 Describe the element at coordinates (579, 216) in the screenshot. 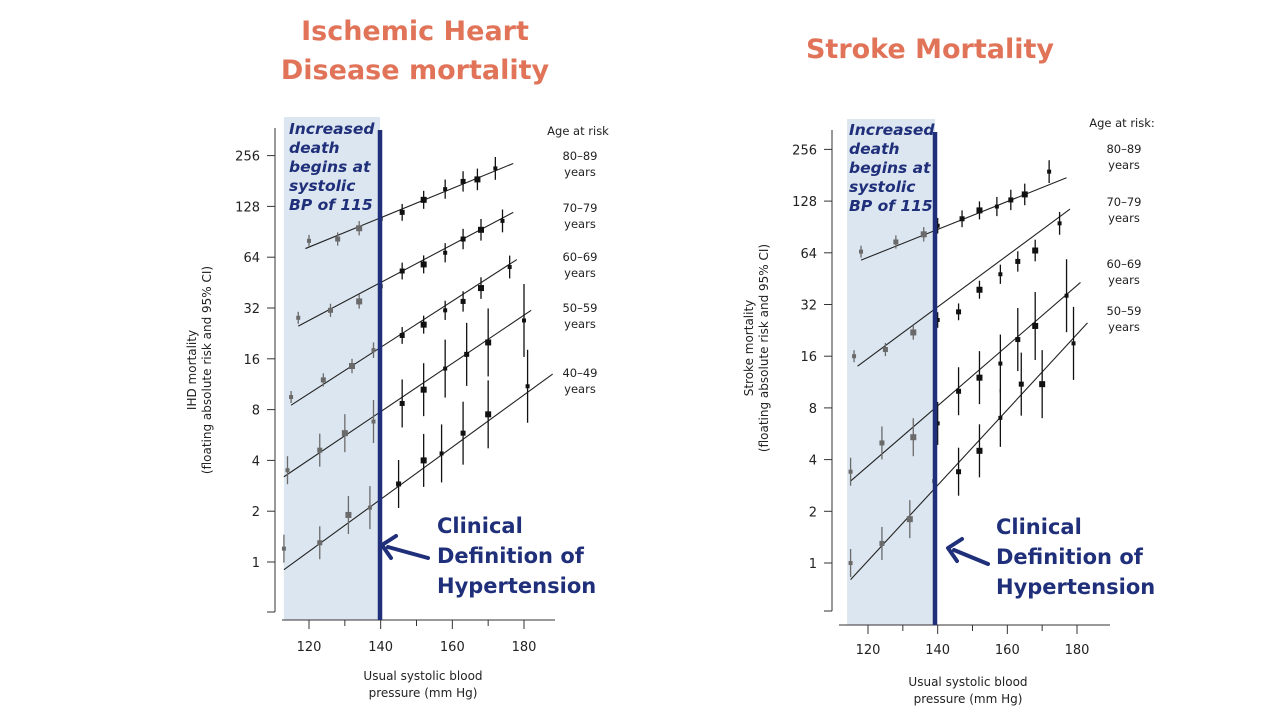

I see `ihd-series-label: 70–79 years` at that location.